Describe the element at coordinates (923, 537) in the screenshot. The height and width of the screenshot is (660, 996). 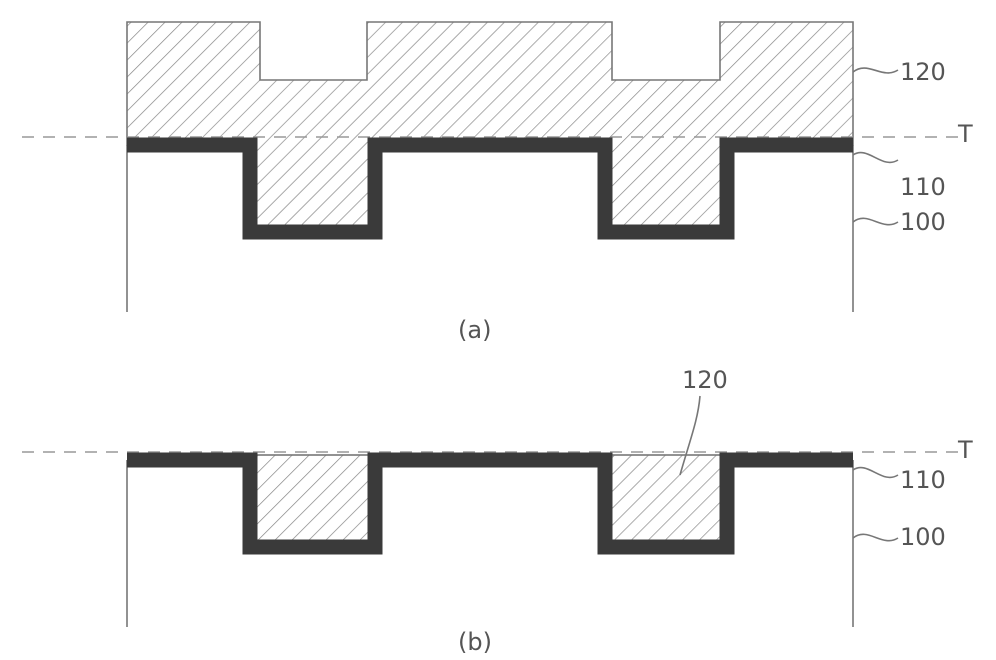
I see `label-100-b: 100` at that location.